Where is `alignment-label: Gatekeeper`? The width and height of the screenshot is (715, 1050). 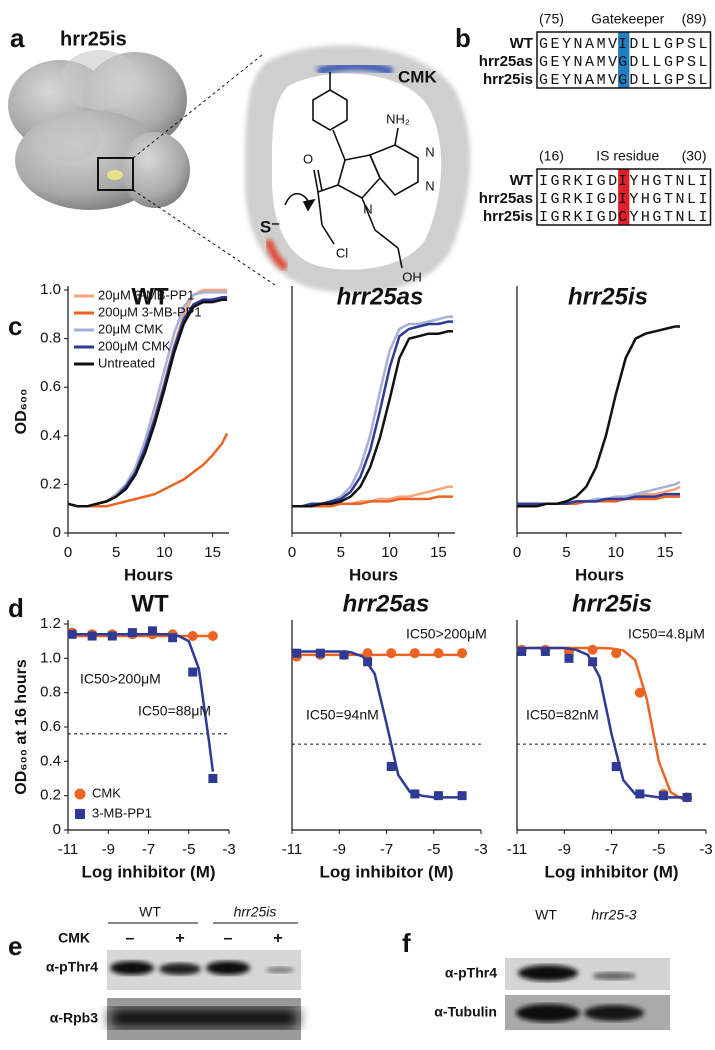
alignment-label: Gatekeeper is located at coordinates (627, 19).